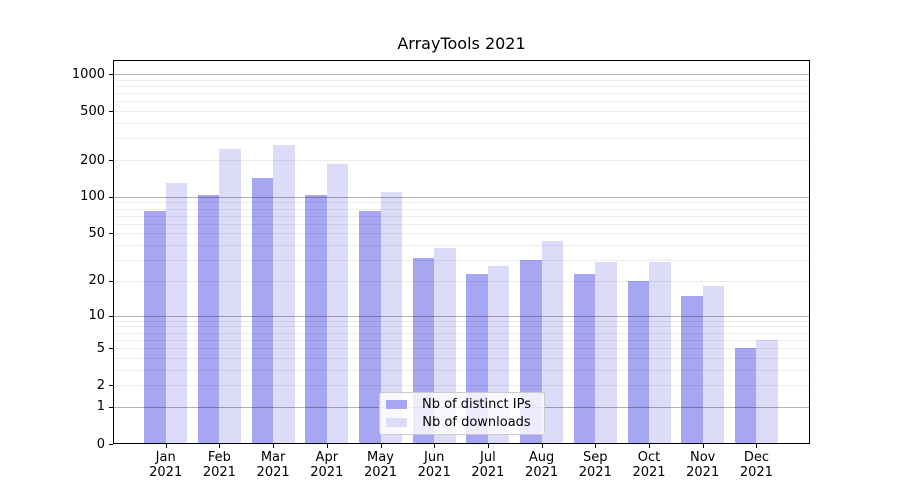 This screenshot has width=900, height=500. Describe the element at coordinates (396, 404) in the screenshot. I see `legend-swatch-distinct-ips` at that location.